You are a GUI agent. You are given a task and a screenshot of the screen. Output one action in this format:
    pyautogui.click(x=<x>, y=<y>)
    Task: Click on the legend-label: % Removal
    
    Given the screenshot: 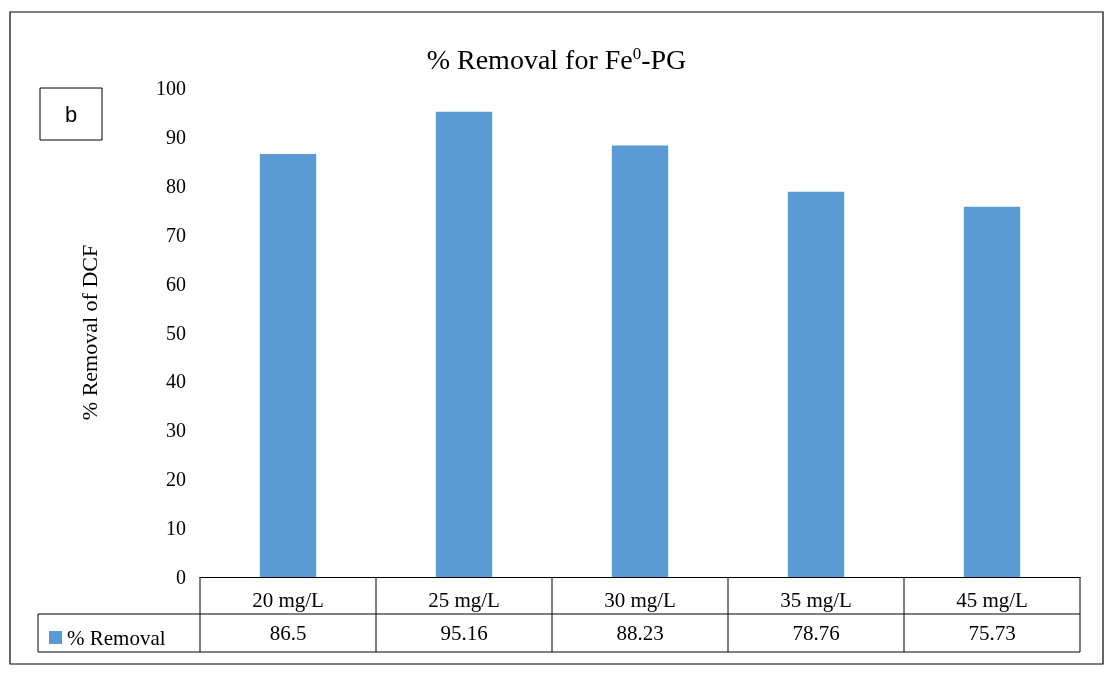 What is the action you would take?
    pyautogui.click(x=116, y=637)
    